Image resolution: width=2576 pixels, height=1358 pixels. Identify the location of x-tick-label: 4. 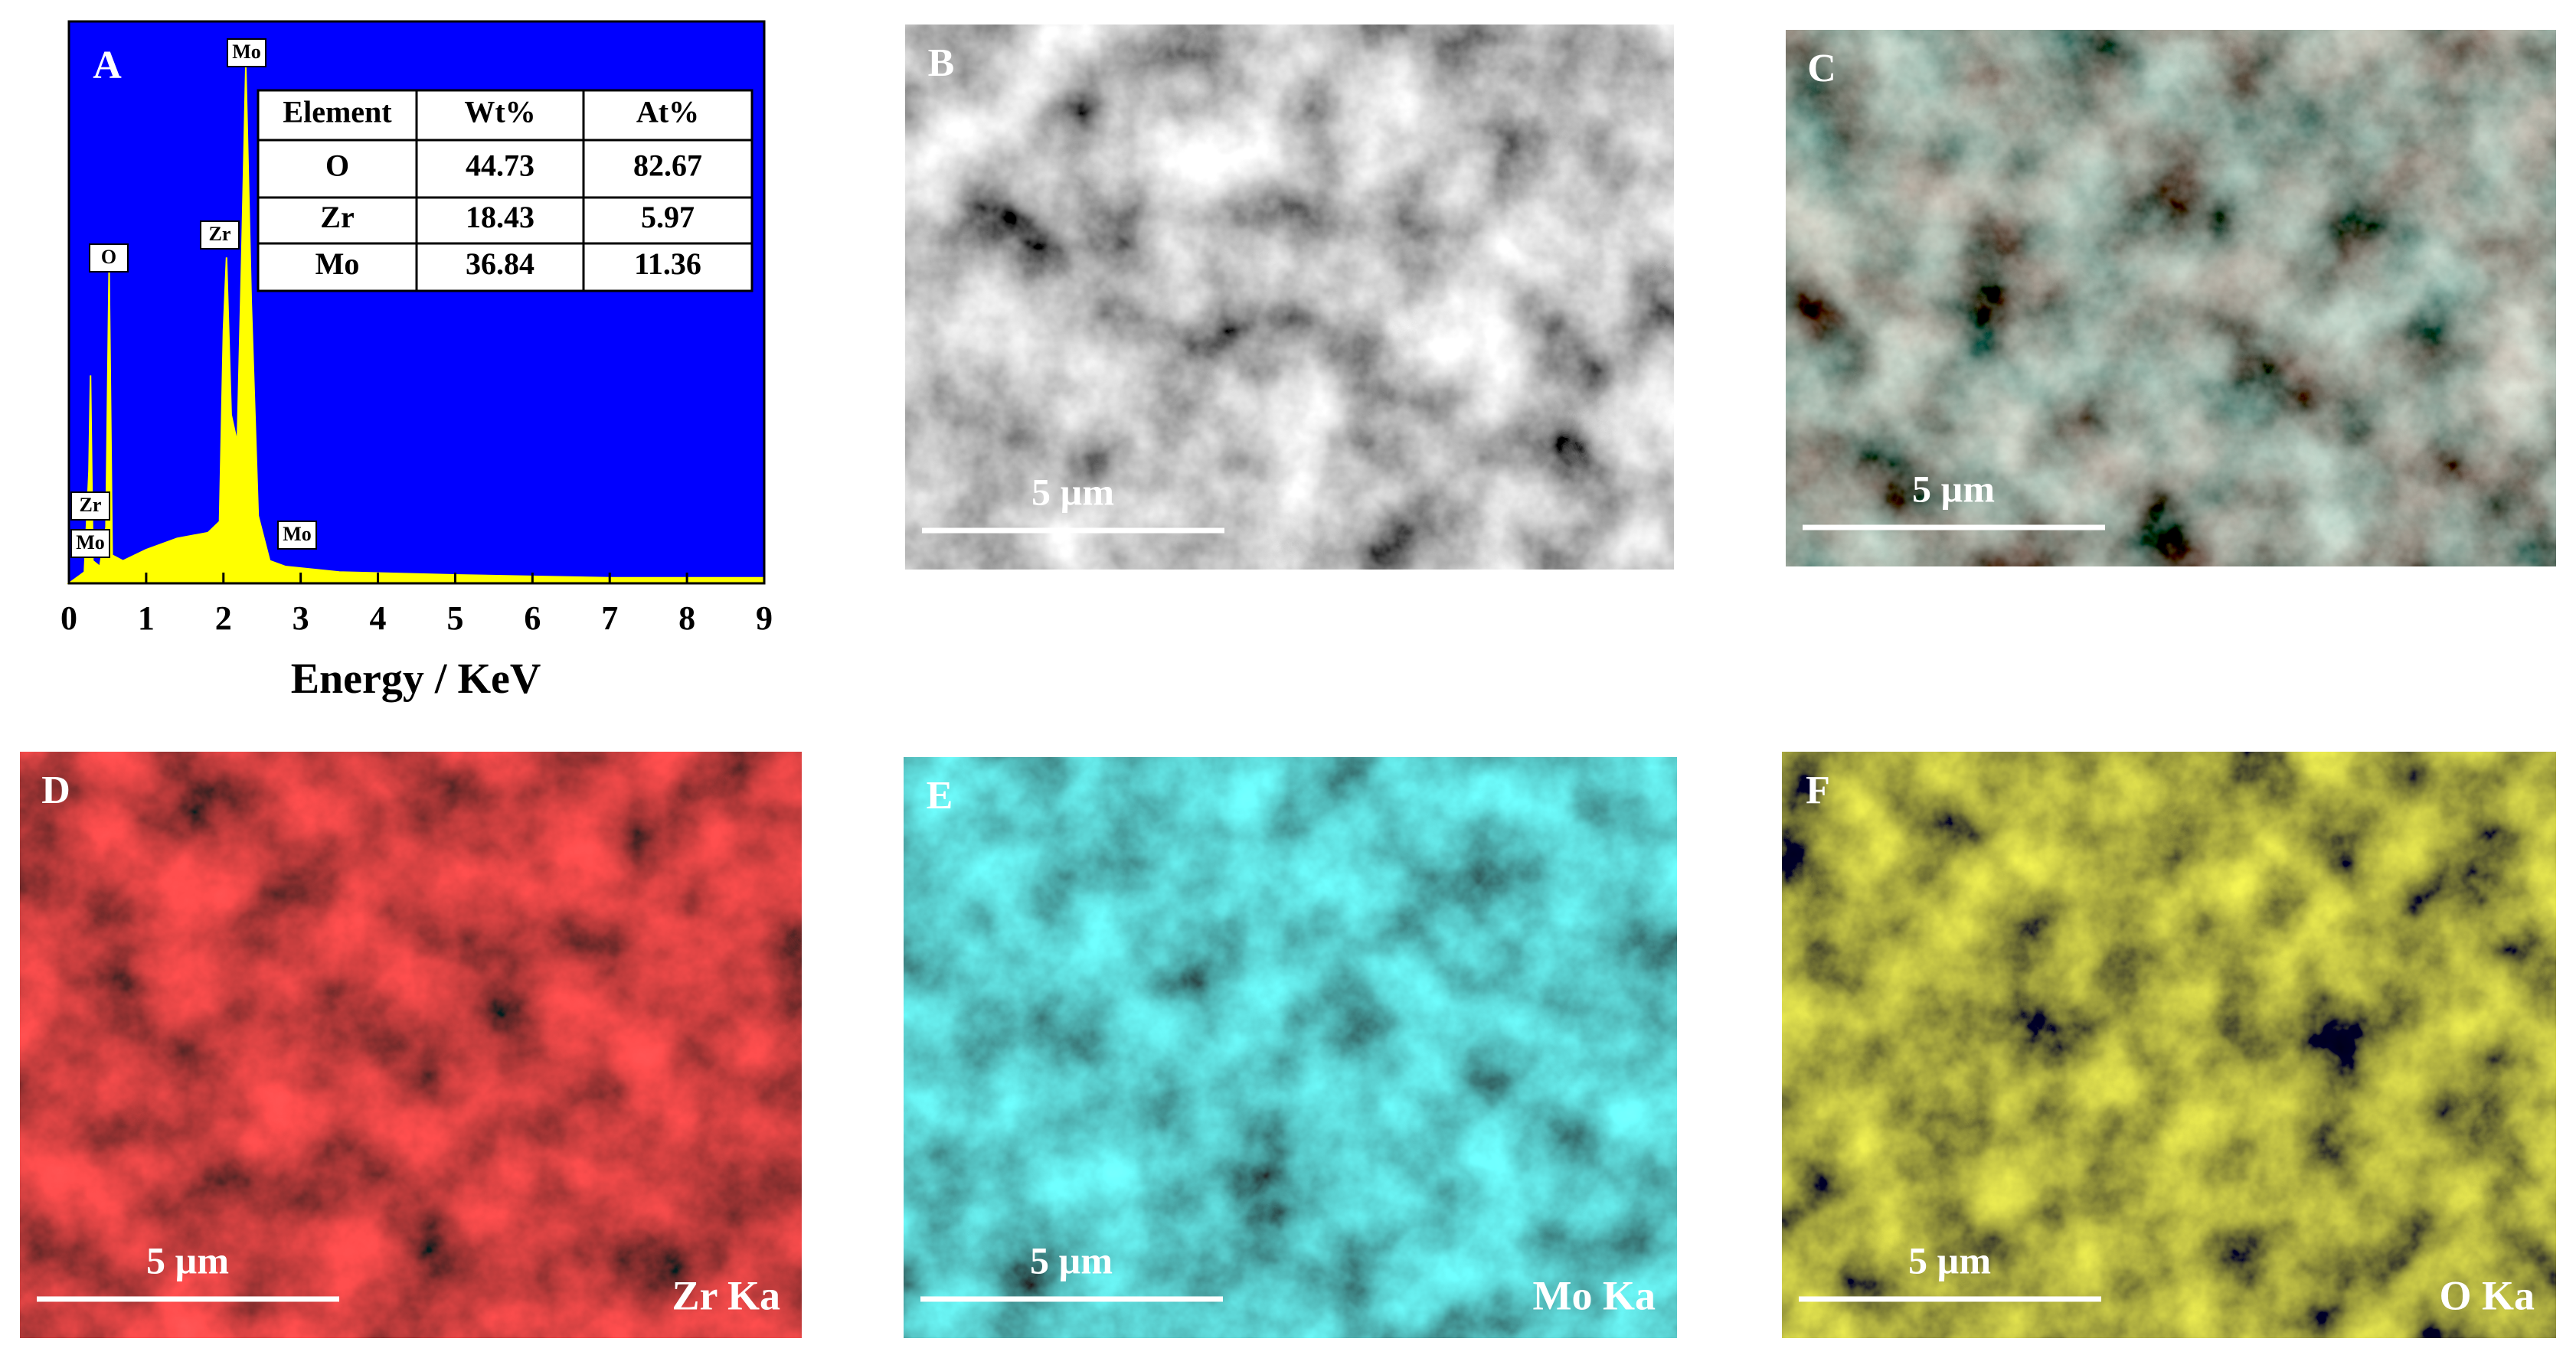
(378, 618).